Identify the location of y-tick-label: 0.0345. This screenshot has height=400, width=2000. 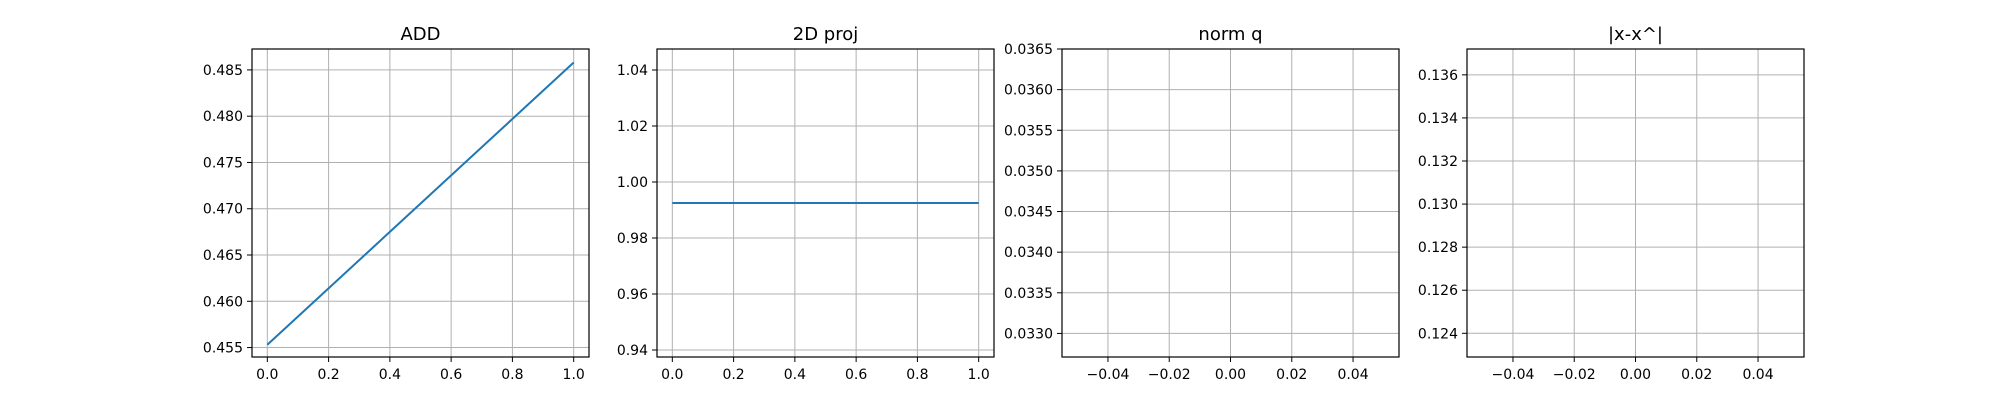
(1028, 213).